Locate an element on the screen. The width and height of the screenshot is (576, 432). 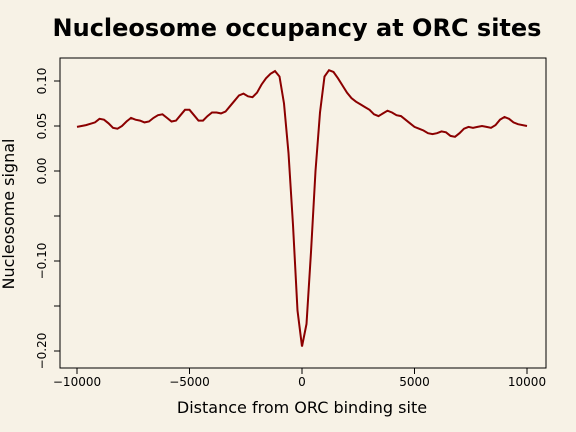
x-axis-label: Distance from ORC binding site is located at coordinates (302, 407).